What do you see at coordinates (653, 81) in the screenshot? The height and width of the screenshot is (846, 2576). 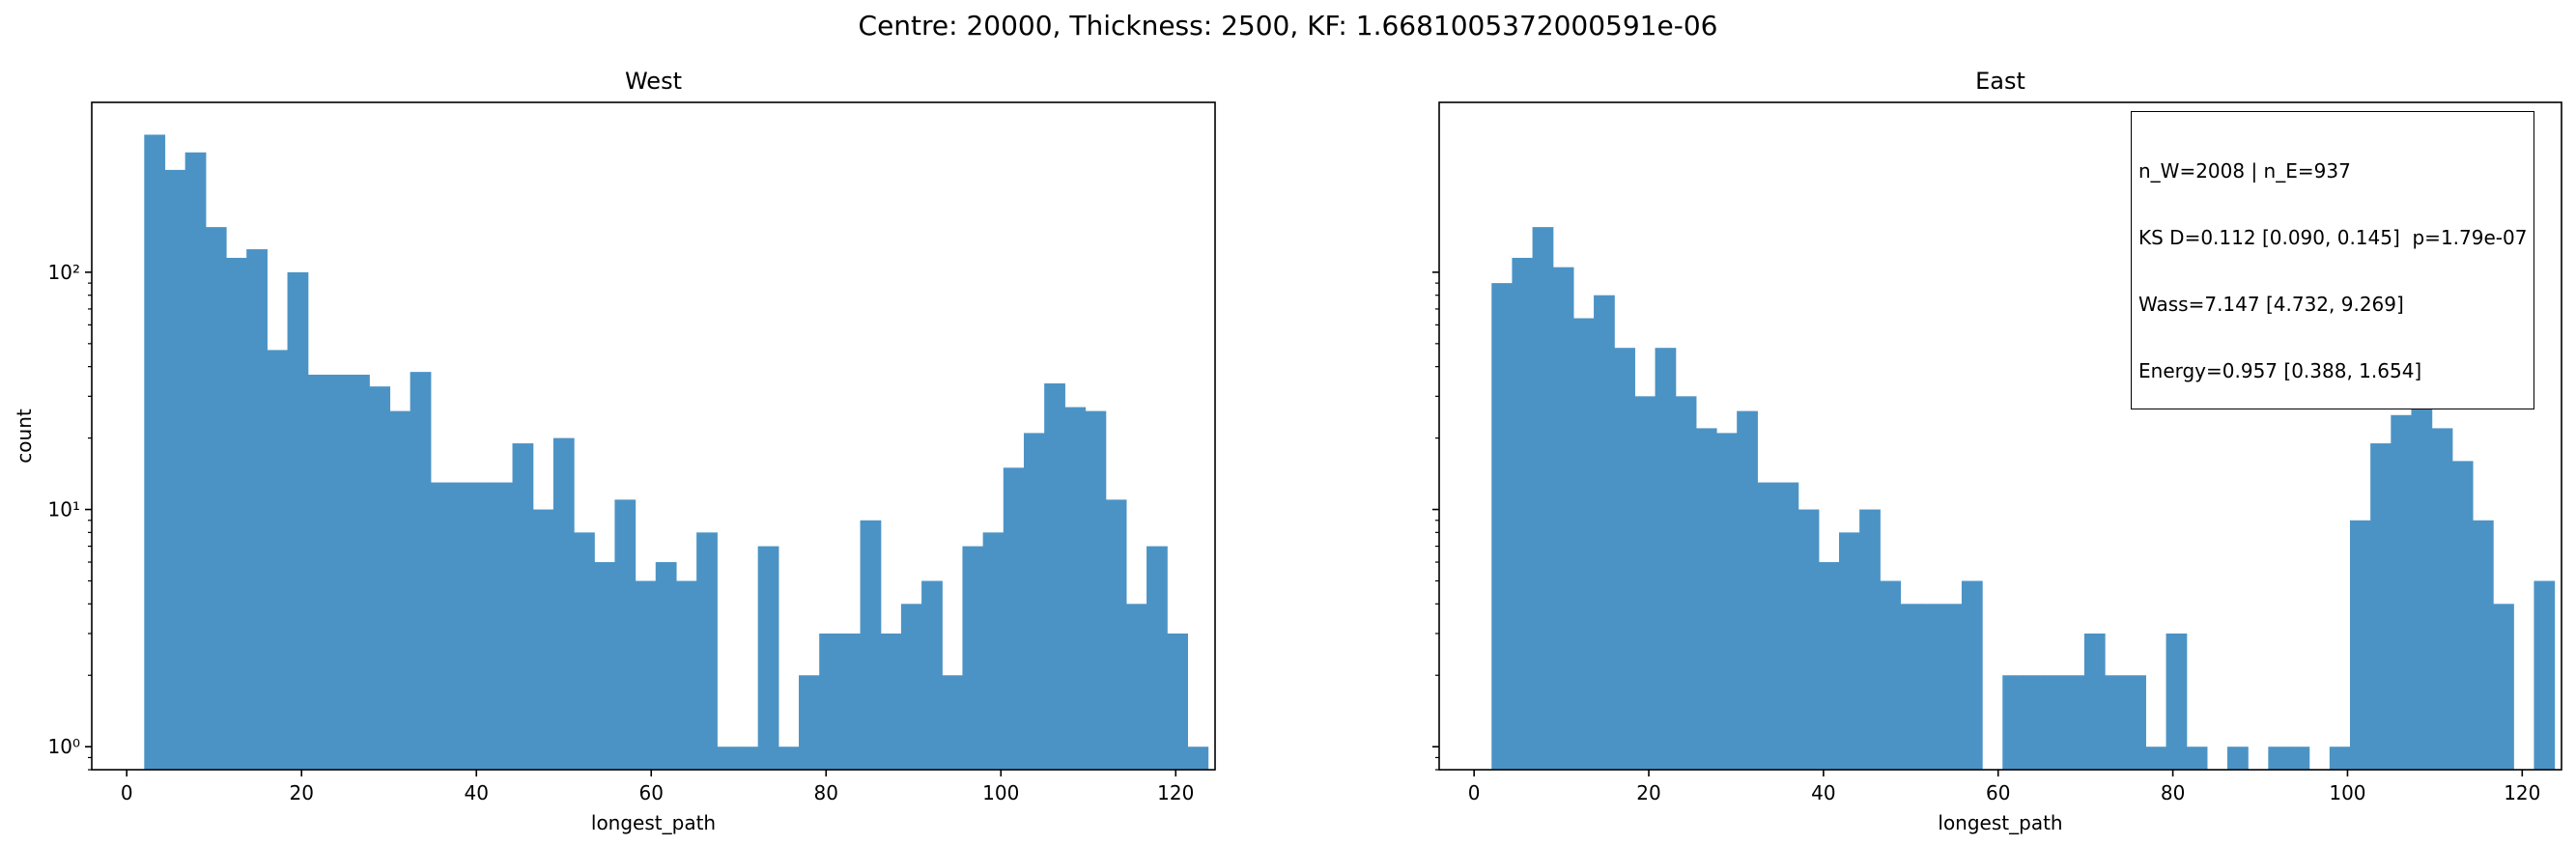 I see `west-title: West` at bounding box center [653, 81].